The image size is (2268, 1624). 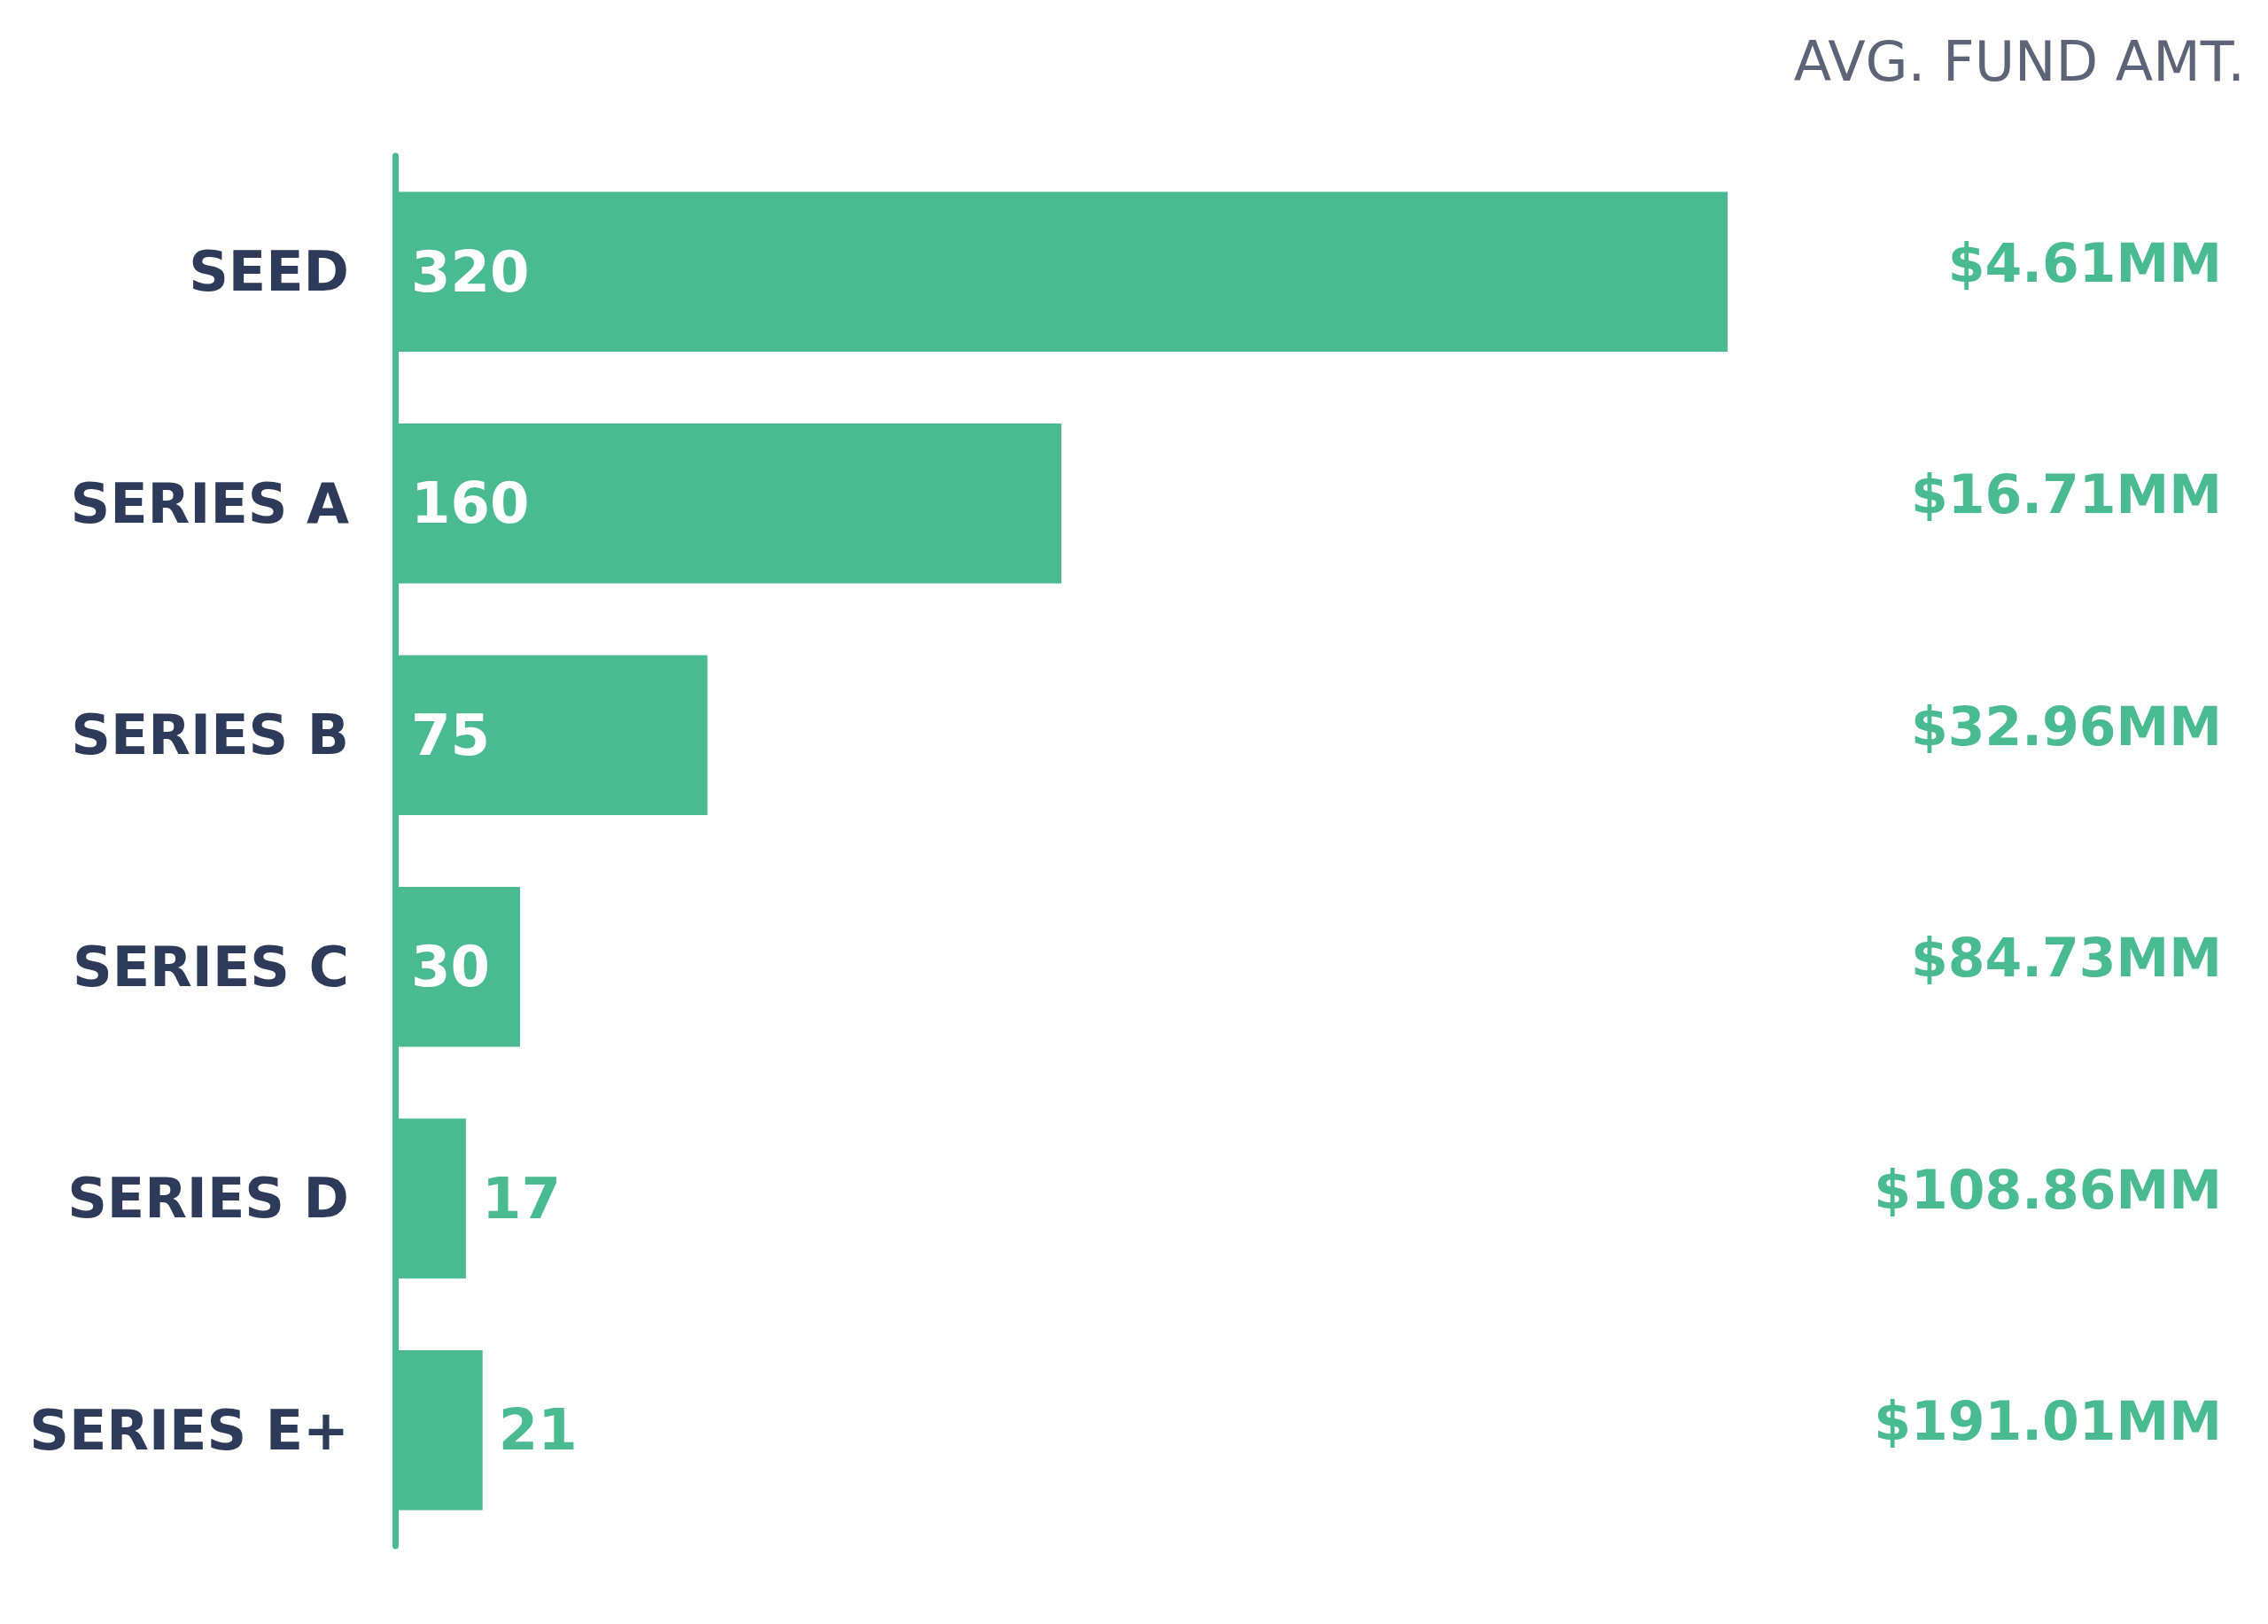 I want to click on data-label: 30, so click(x=451, y=967).